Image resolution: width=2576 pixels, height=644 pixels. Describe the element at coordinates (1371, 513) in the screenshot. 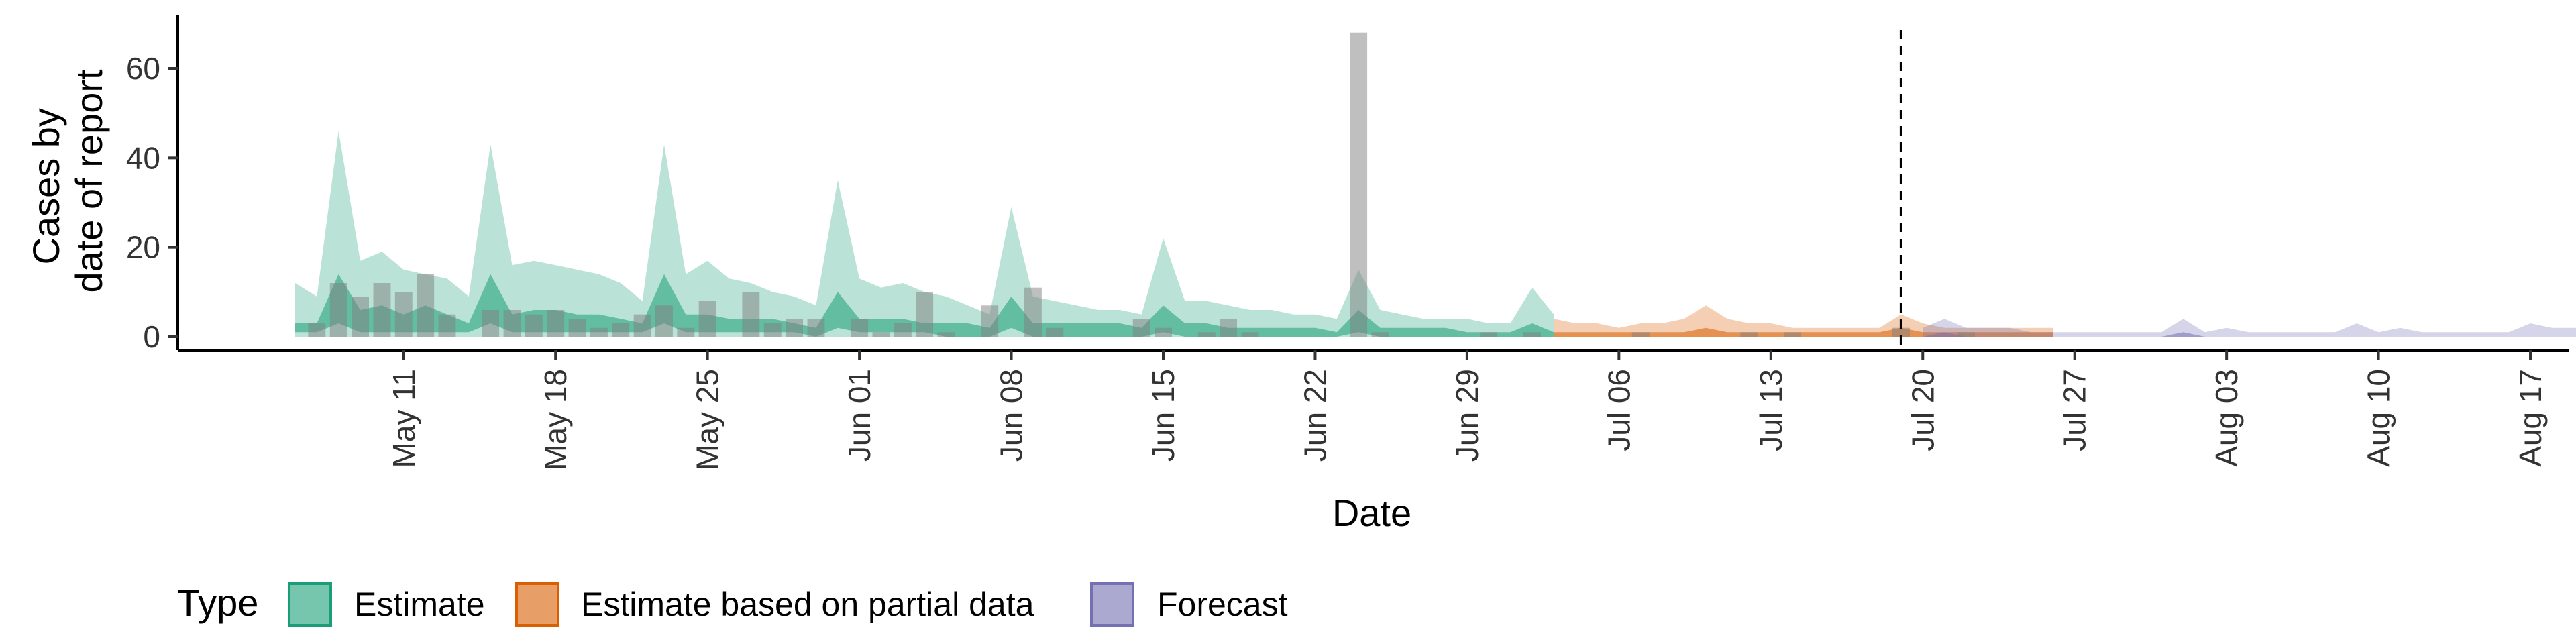

I see `x-axis-title: Date` at that location.